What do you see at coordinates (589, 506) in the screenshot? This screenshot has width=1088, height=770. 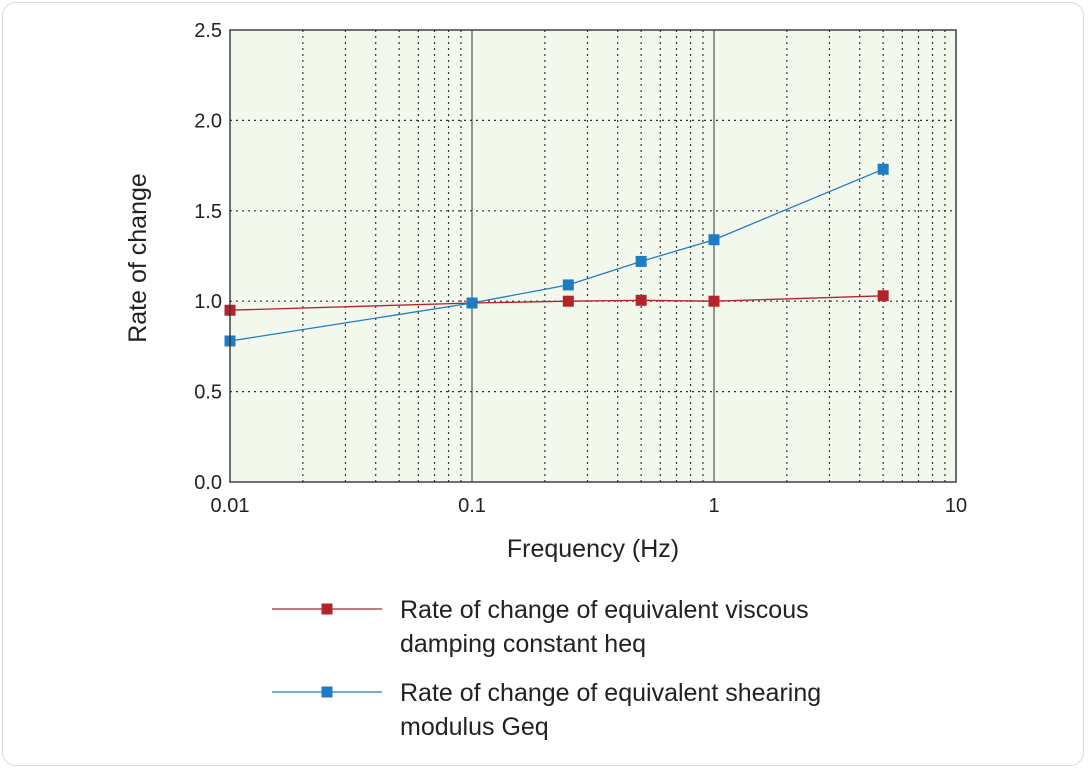 I see `x-tick-labels: 0.01 0.1 1 10` at bounding box center [589, 506].